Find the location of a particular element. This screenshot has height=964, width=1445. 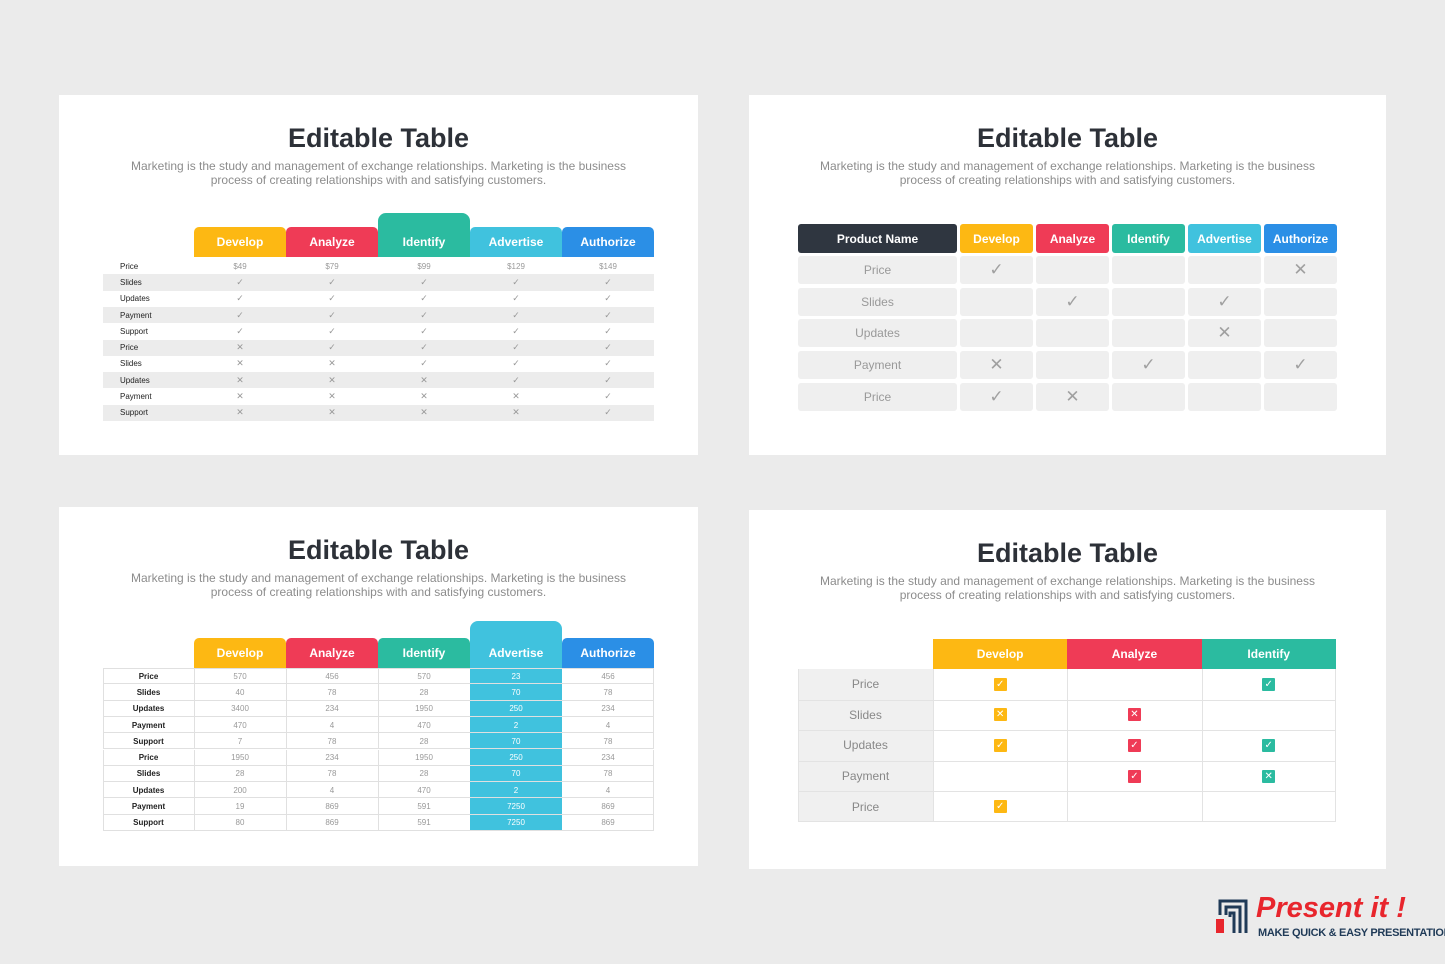

table-cell: $149 is located at coordinates (608, 266).